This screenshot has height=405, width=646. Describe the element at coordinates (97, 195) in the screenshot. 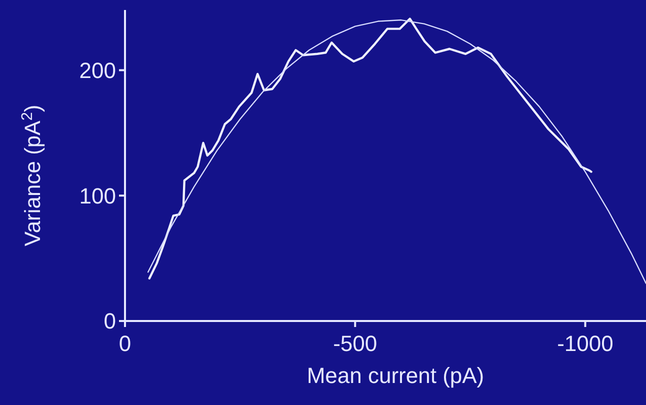

I see `y-tick-label: 100` at that location.